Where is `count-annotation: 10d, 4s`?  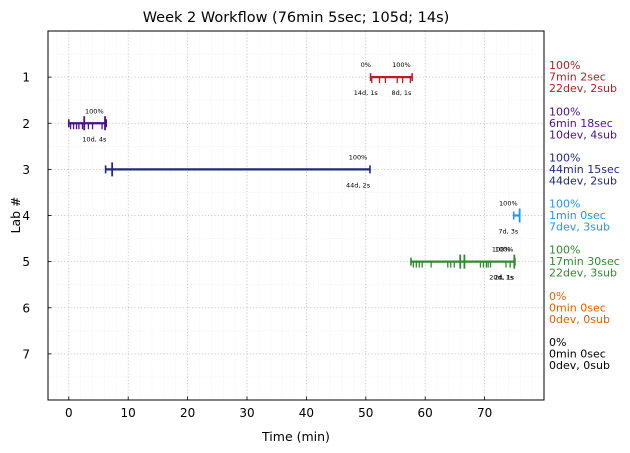 count-annotation: 10d, 4s is located at coordinates (94, 139).